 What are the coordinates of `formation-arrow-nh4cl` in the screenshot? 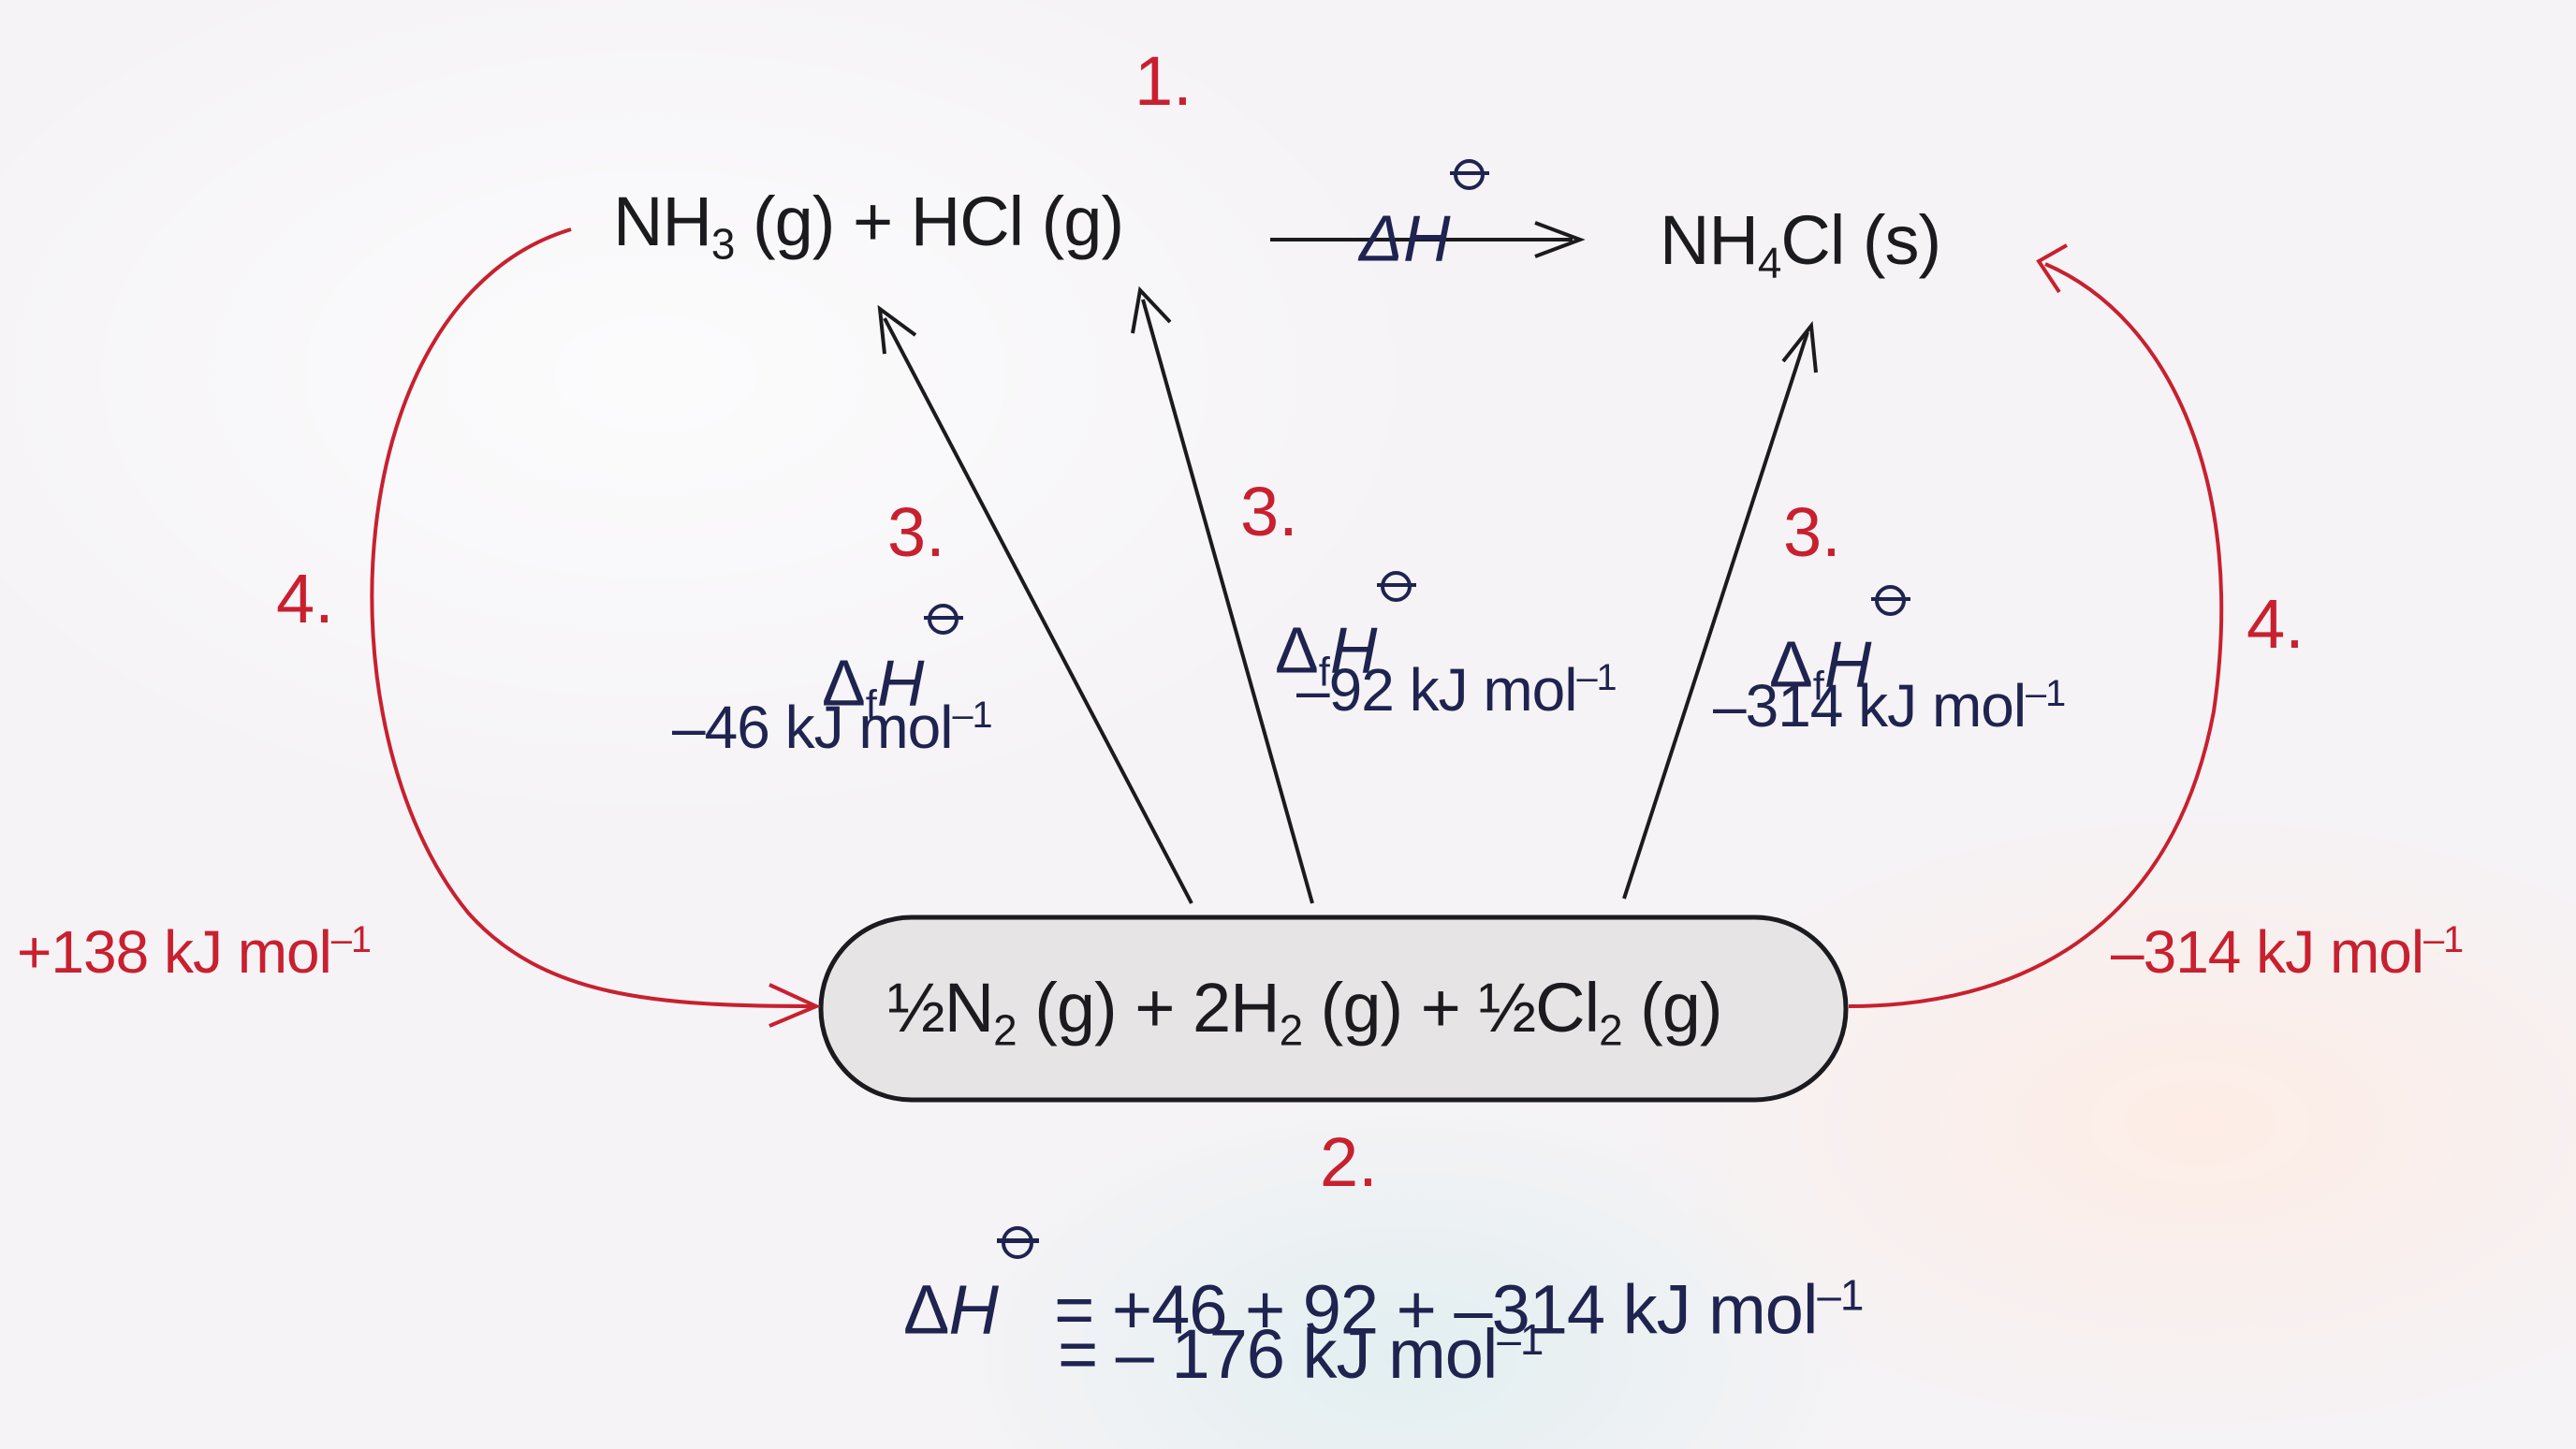 It's located at (1720, 610).